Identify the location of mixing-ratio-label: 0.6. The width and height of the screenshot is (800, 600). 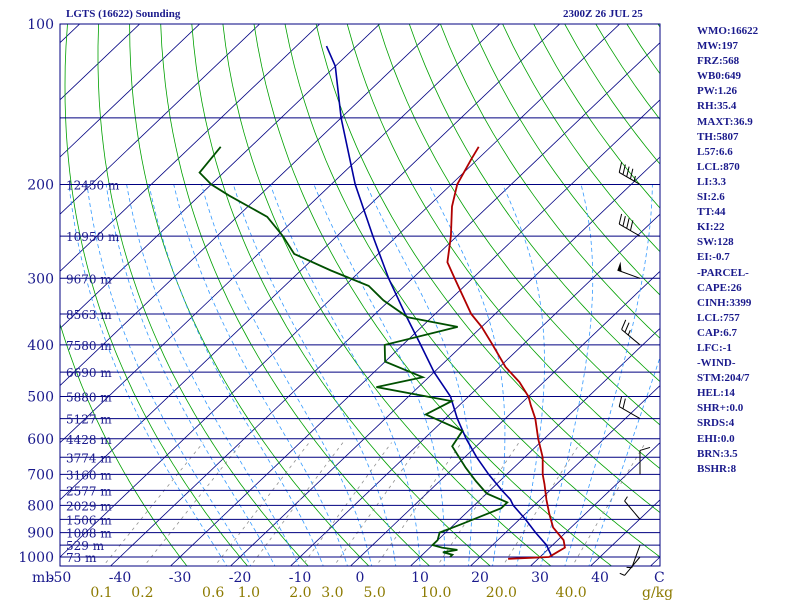
(213, 592).